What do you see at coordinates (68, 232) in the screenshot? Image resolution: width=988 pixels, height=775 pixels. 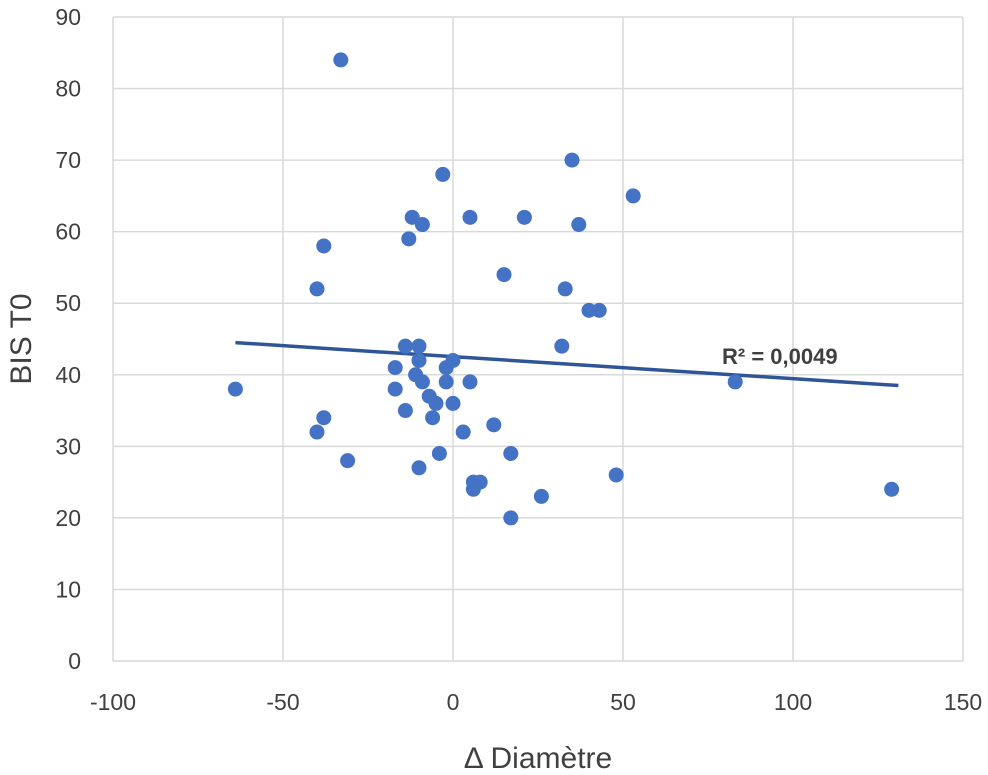 I see `y-tick-label: 60` at bounding box center [68, 232].